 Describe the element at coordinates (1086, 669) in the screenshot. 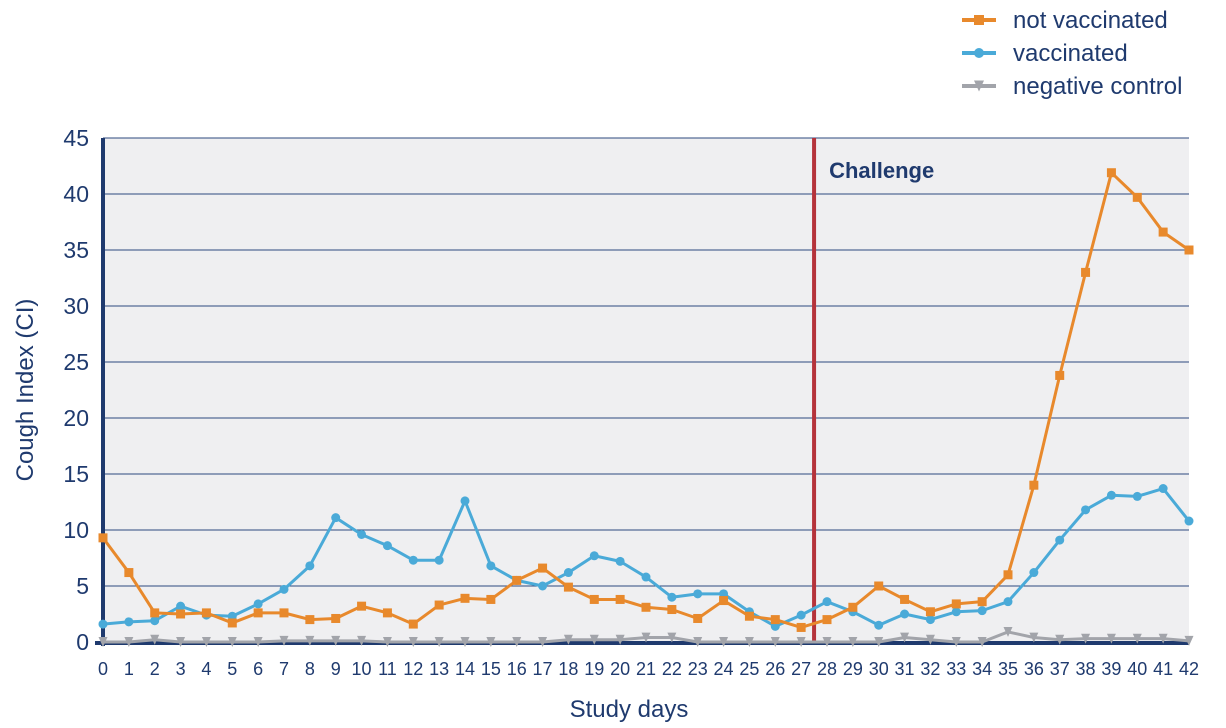

I see `x-tick-label: 38` at that location.